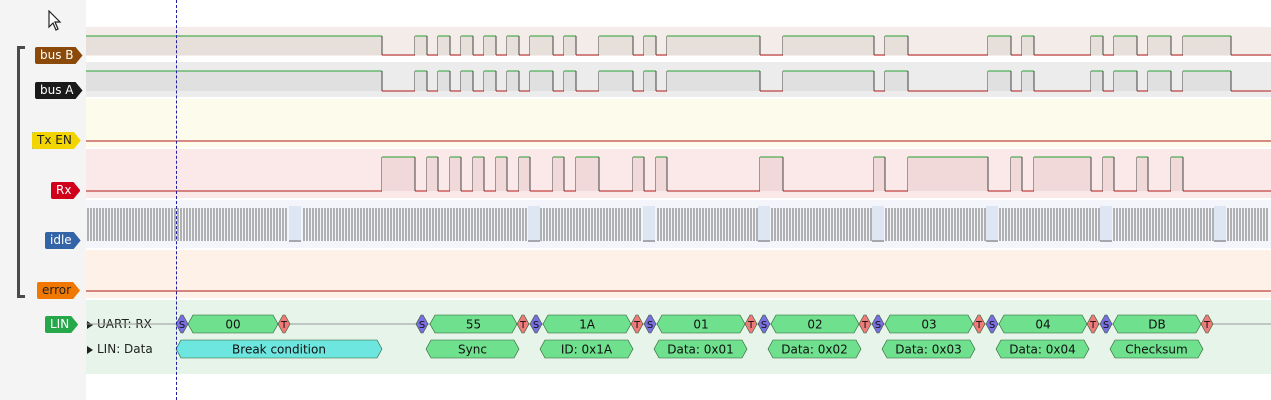 This screenshot has width=1271, height=400. Describe the element at coordinates (21, 172) in the screenshot. I see `channel-group-bracket` at that location.